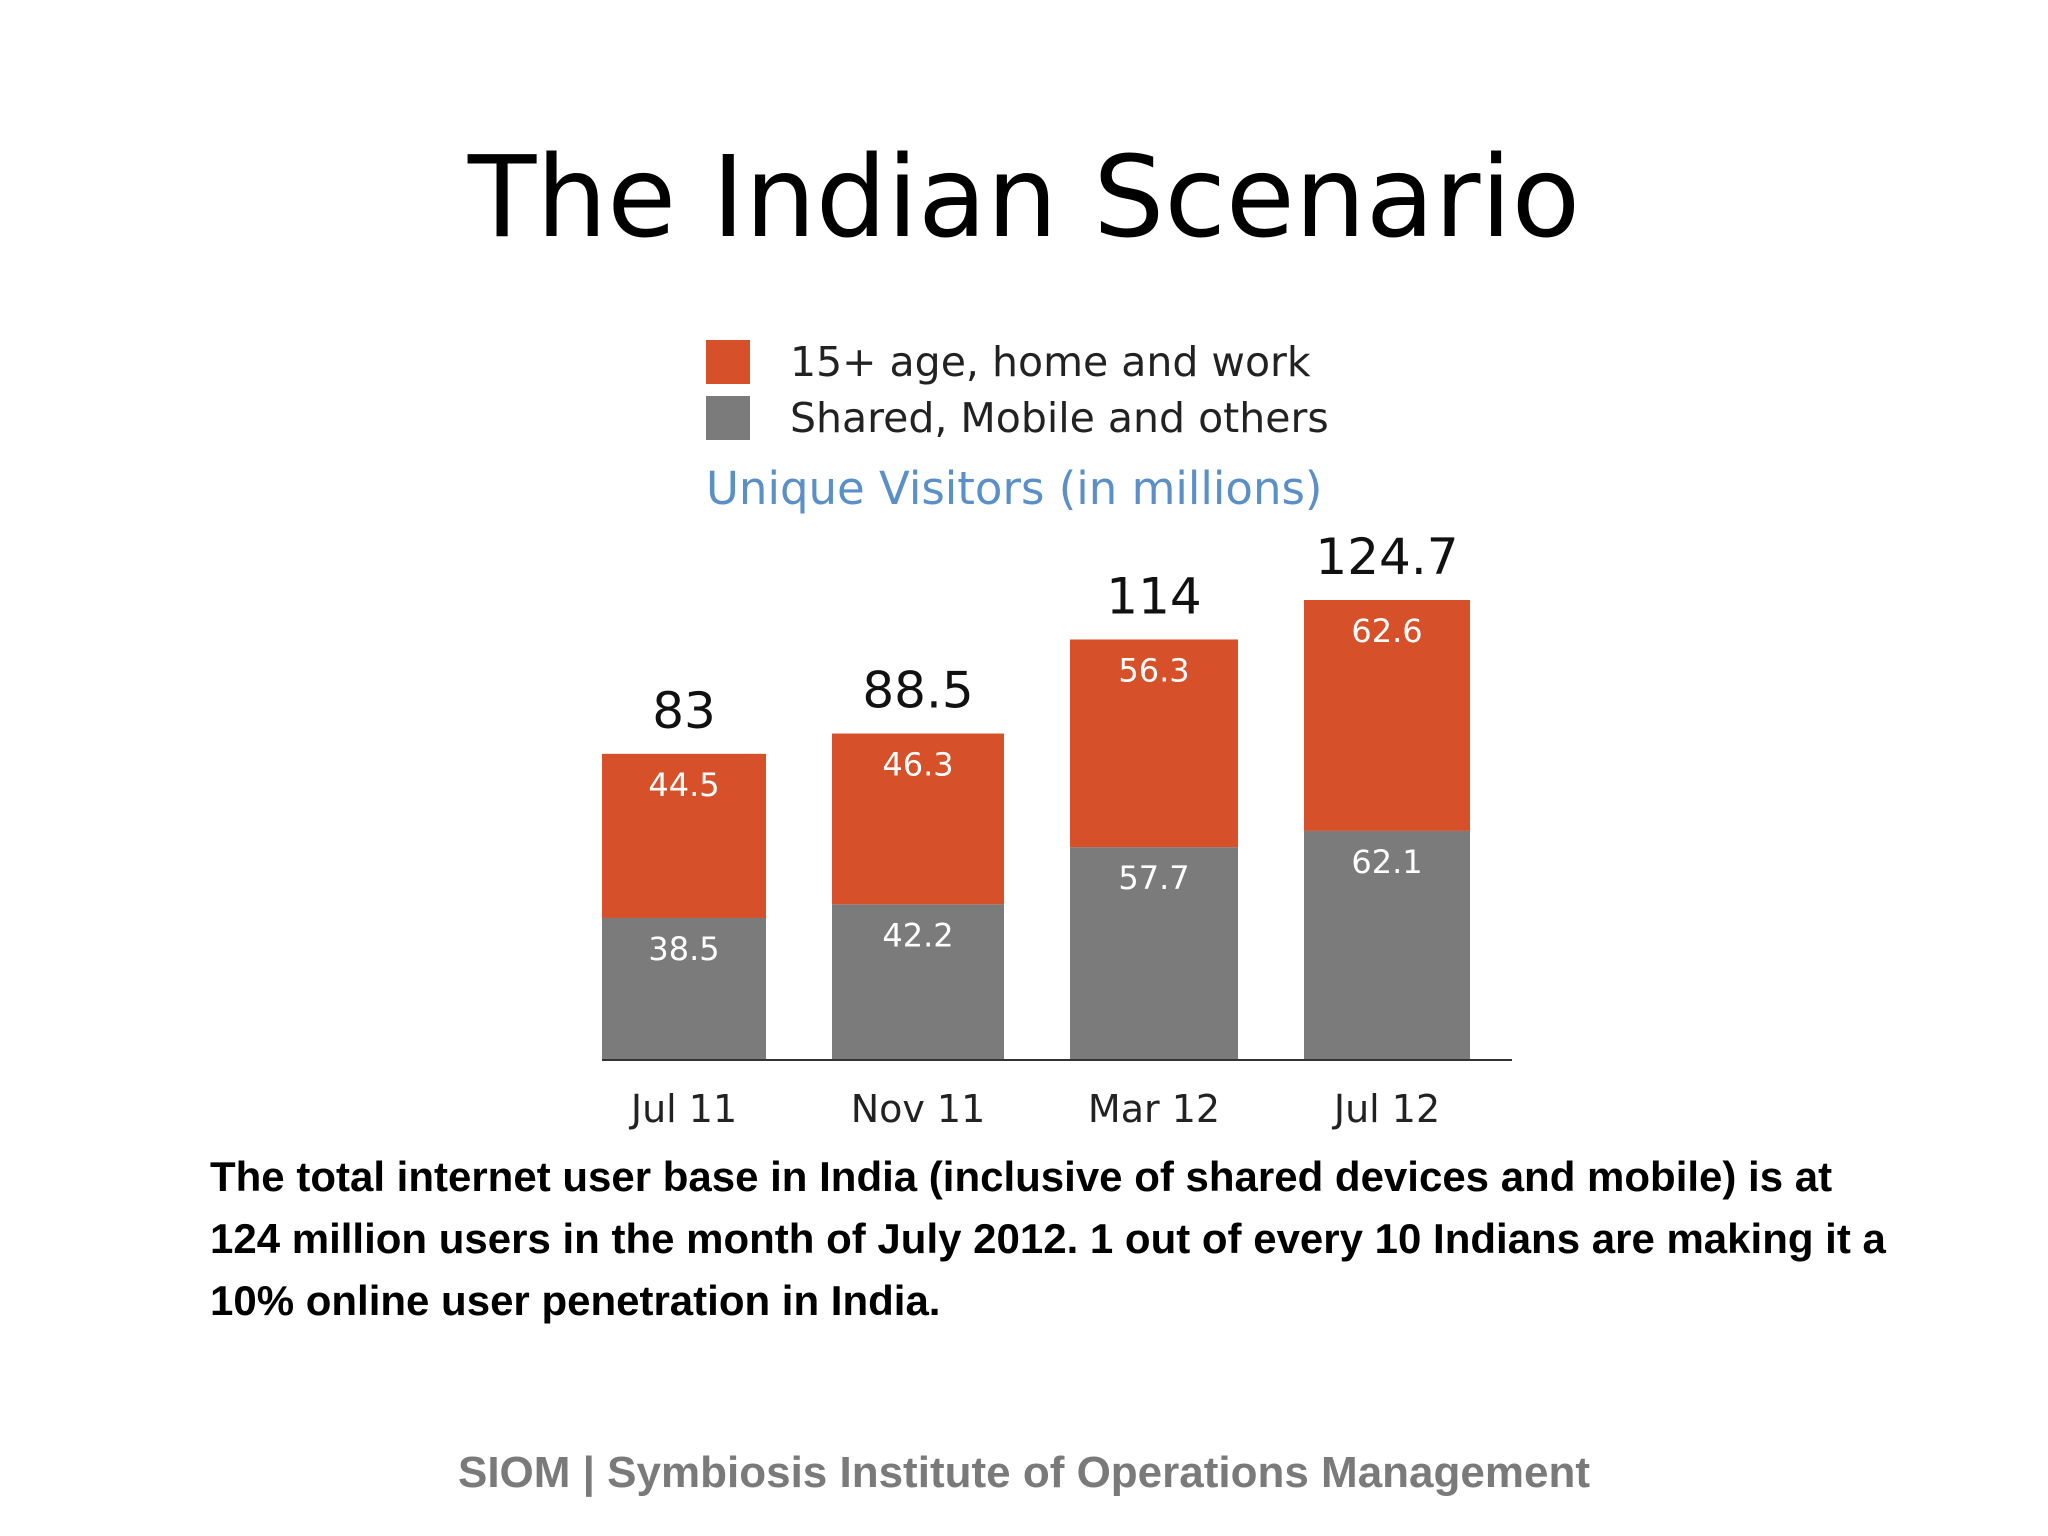 The image size is (2048, 1536). I want to click on legend-item-home-work: 15+ age, home and work, so click(1017, 362).